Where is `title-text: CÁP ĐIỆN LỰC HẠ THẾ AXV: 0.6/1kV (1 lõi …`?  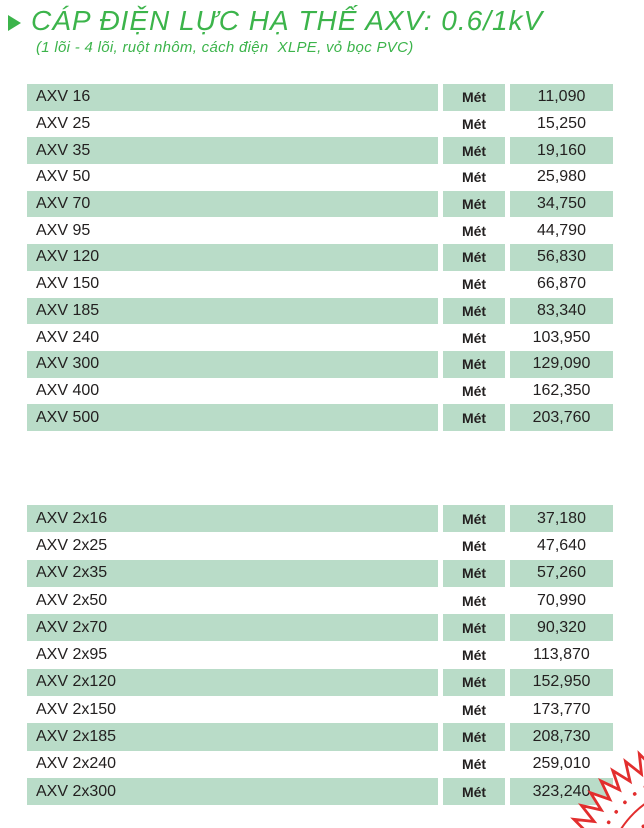
title-text: CÁP ĐIỆN LỰC HẠ THẾ AXV: 0.6/1kV (1 lõi … is located at coordinates (287, 31).